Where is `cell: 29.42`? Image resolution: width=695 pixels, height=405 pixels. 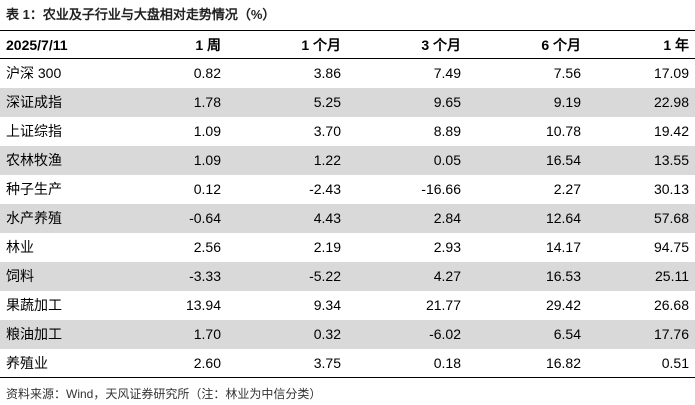 cell: 29.42 is located at coordinates (563, 305).